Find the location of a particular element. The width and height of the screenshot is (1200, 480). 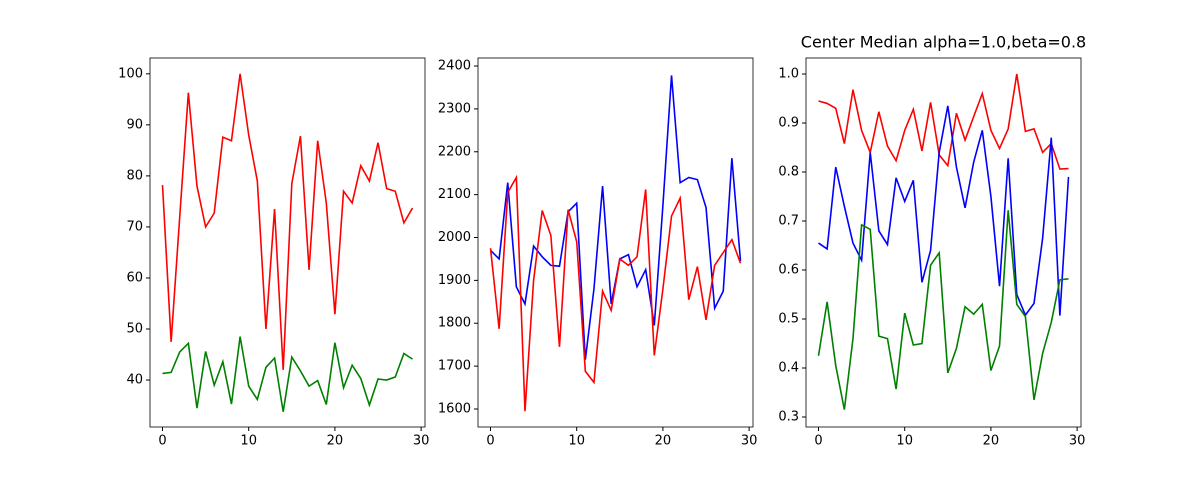

y-tick-label: 100 is located at coordinates (130, 73).